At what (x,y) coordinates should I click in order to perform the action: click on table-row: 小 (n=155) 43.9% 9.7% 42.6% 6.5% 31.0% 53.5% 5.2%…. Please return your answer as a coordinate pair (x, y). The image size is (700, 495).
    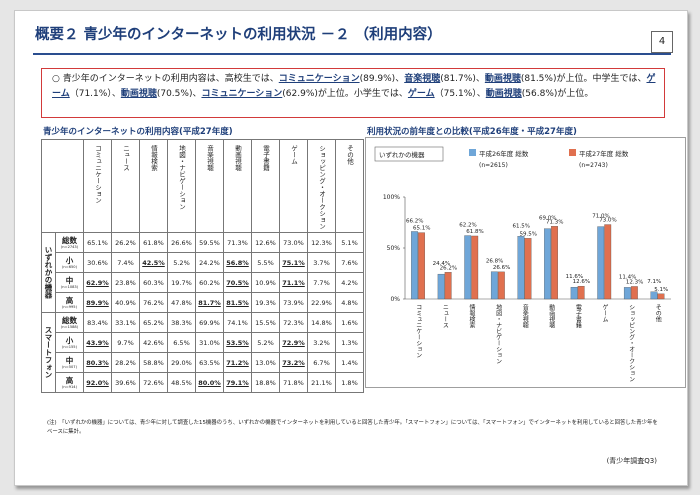
    Looking at the image, I should click on (203, 342).